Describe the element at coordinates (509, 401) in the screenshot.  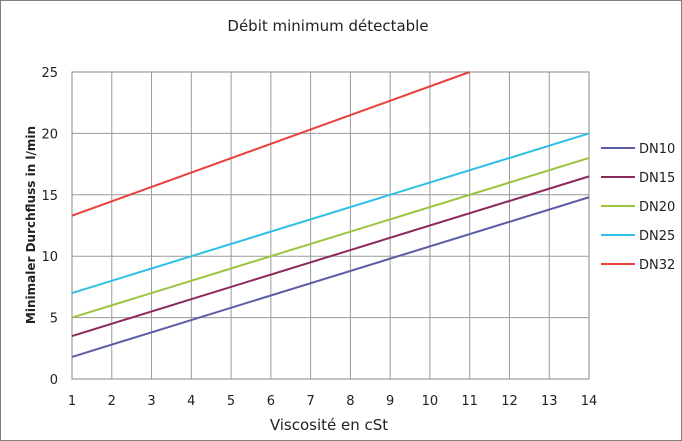
I see `x-tick-label: 12` at that location.